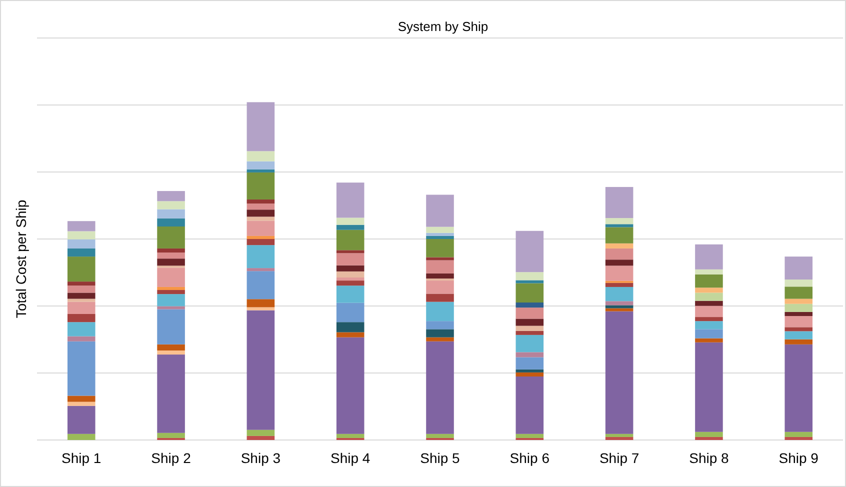 The width and height of the screenshot is (846, 487). What do you see at coordinates (171, 458) in the screenshot?
I see `x-tick-label: Ship 2` at bounding box center [171, 458].